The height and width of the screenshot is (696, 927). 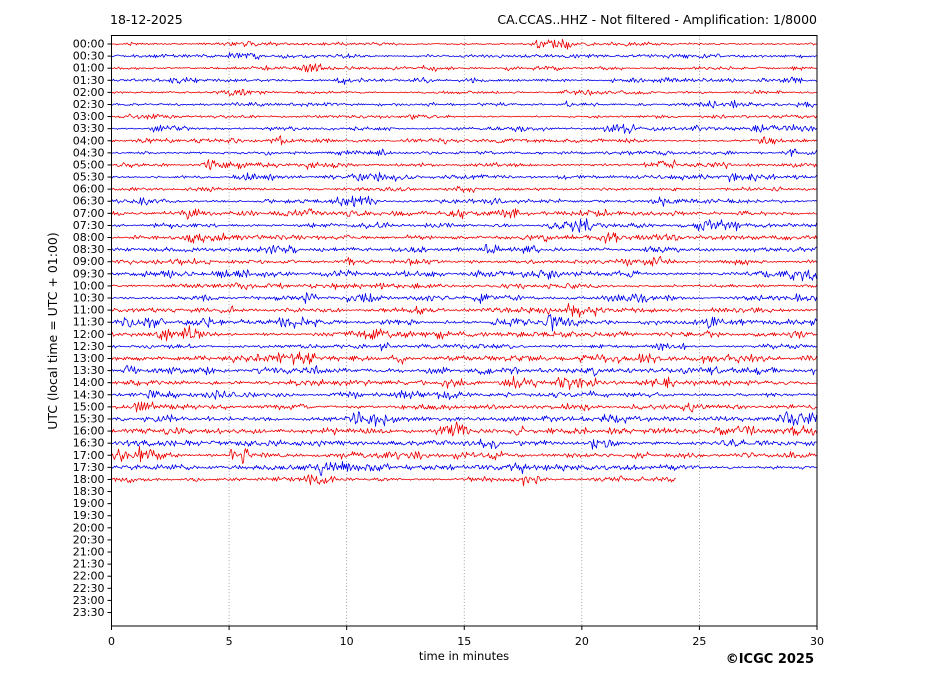 I want to click on y-tick-label-20:00: 20:00, so click(x=89, y=527).